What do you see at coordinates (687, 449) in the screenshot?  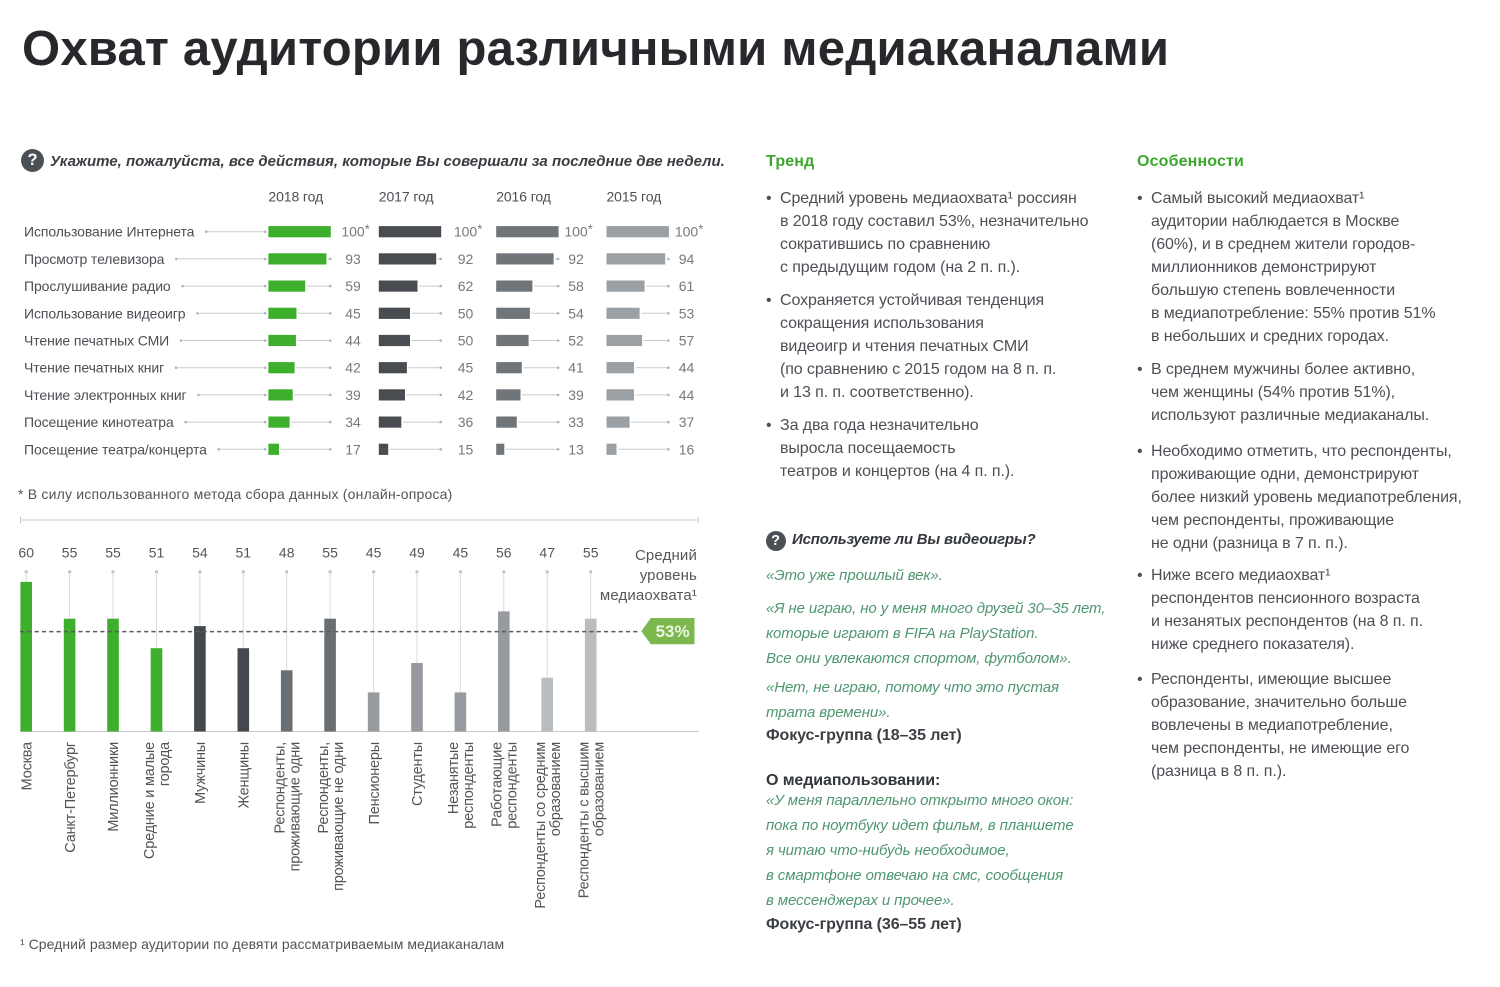 I see `svg-text: 16` at bounding box center [687, 449].